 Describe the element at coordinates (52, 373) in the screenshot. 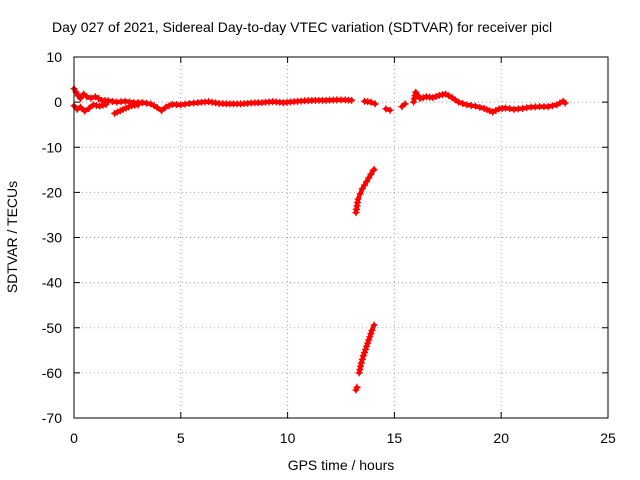

I see `y-tick-label: -60` at that location.